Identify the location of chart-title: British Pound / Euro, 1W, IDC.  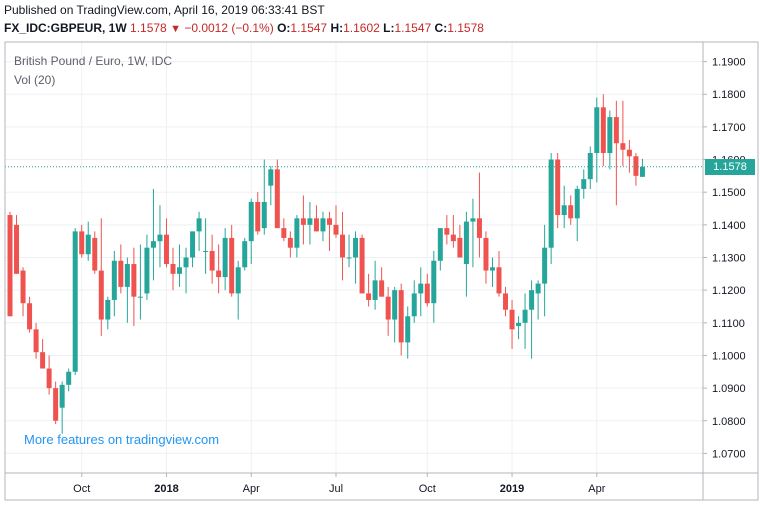
(93, 61).